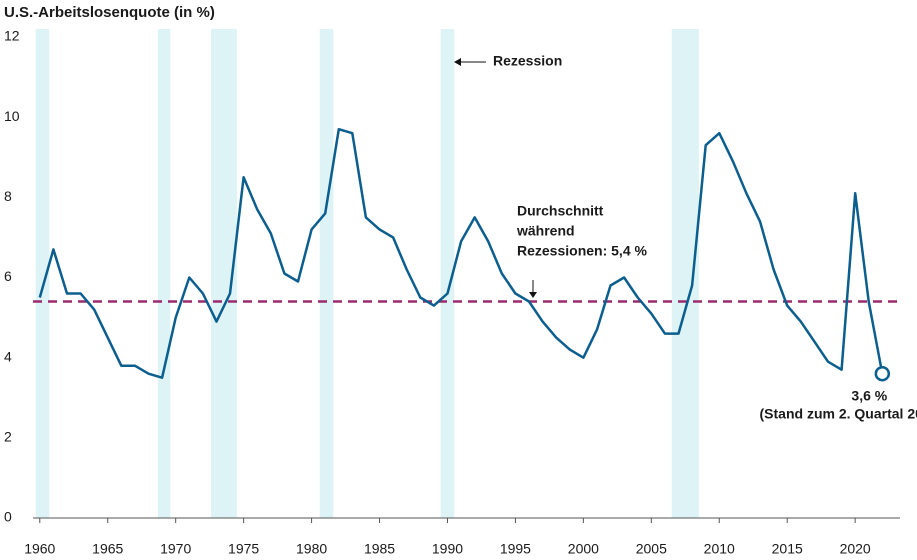 The height and width of the screenshot is (560, 917). What do you see at coordinates (379, 549) in the screenshot?
I see `x-tick-label: 1985` at bounding box center [379, 549].